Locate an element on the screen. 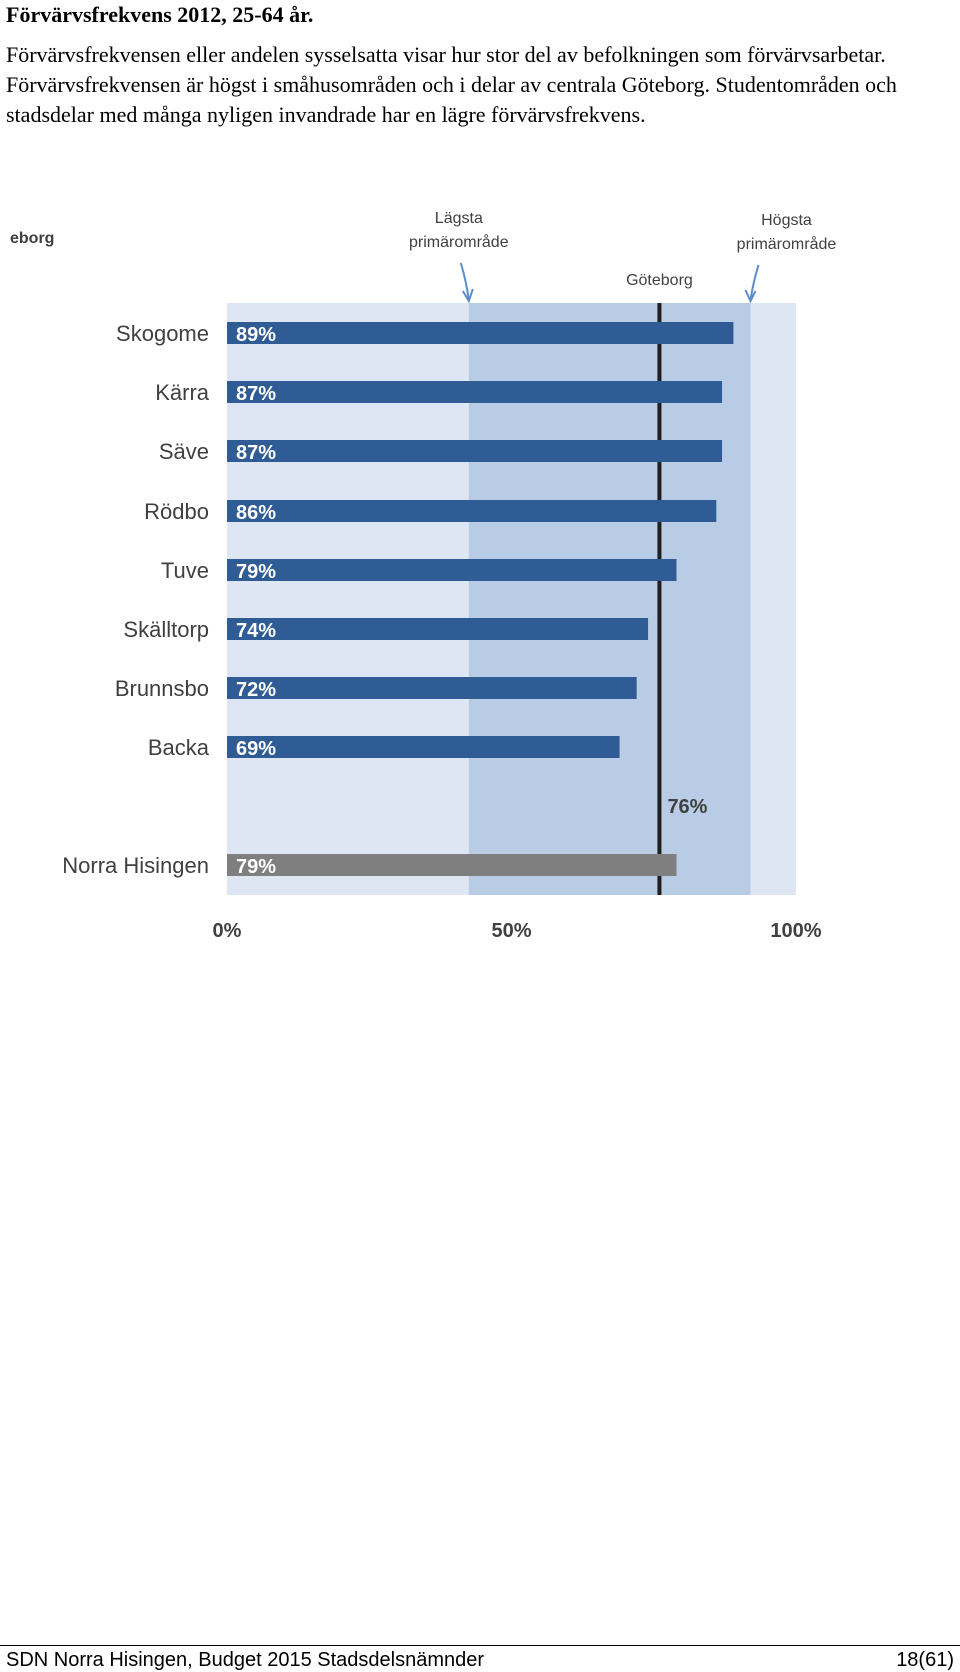 This screenshot has width=960, height=1672. highest-arrow-icon is located at coordinates (754, 283).